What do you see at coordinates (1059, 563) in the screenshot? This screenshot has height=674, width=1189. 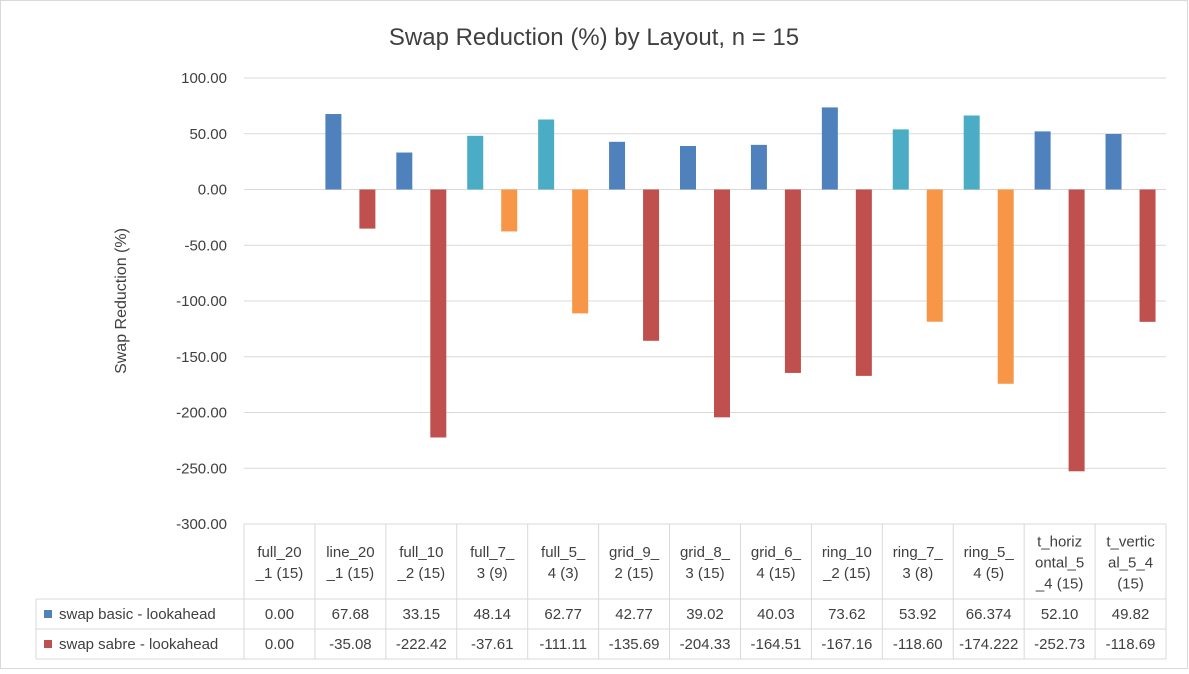 I see `x-tick-label: ontal_5` at bounding box center [1059, 563].